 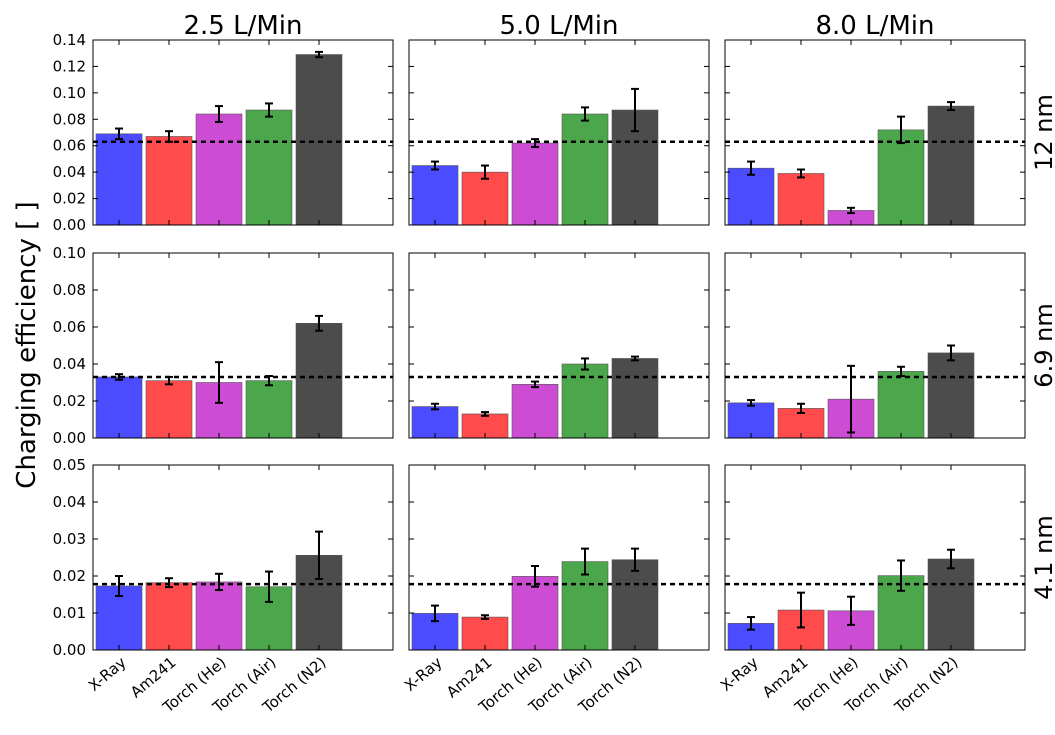 What do you see at coordinates (559, 26) in the screenshot?
I see `column-title: 5.0 L/Min` at bounding box center [559, 26].